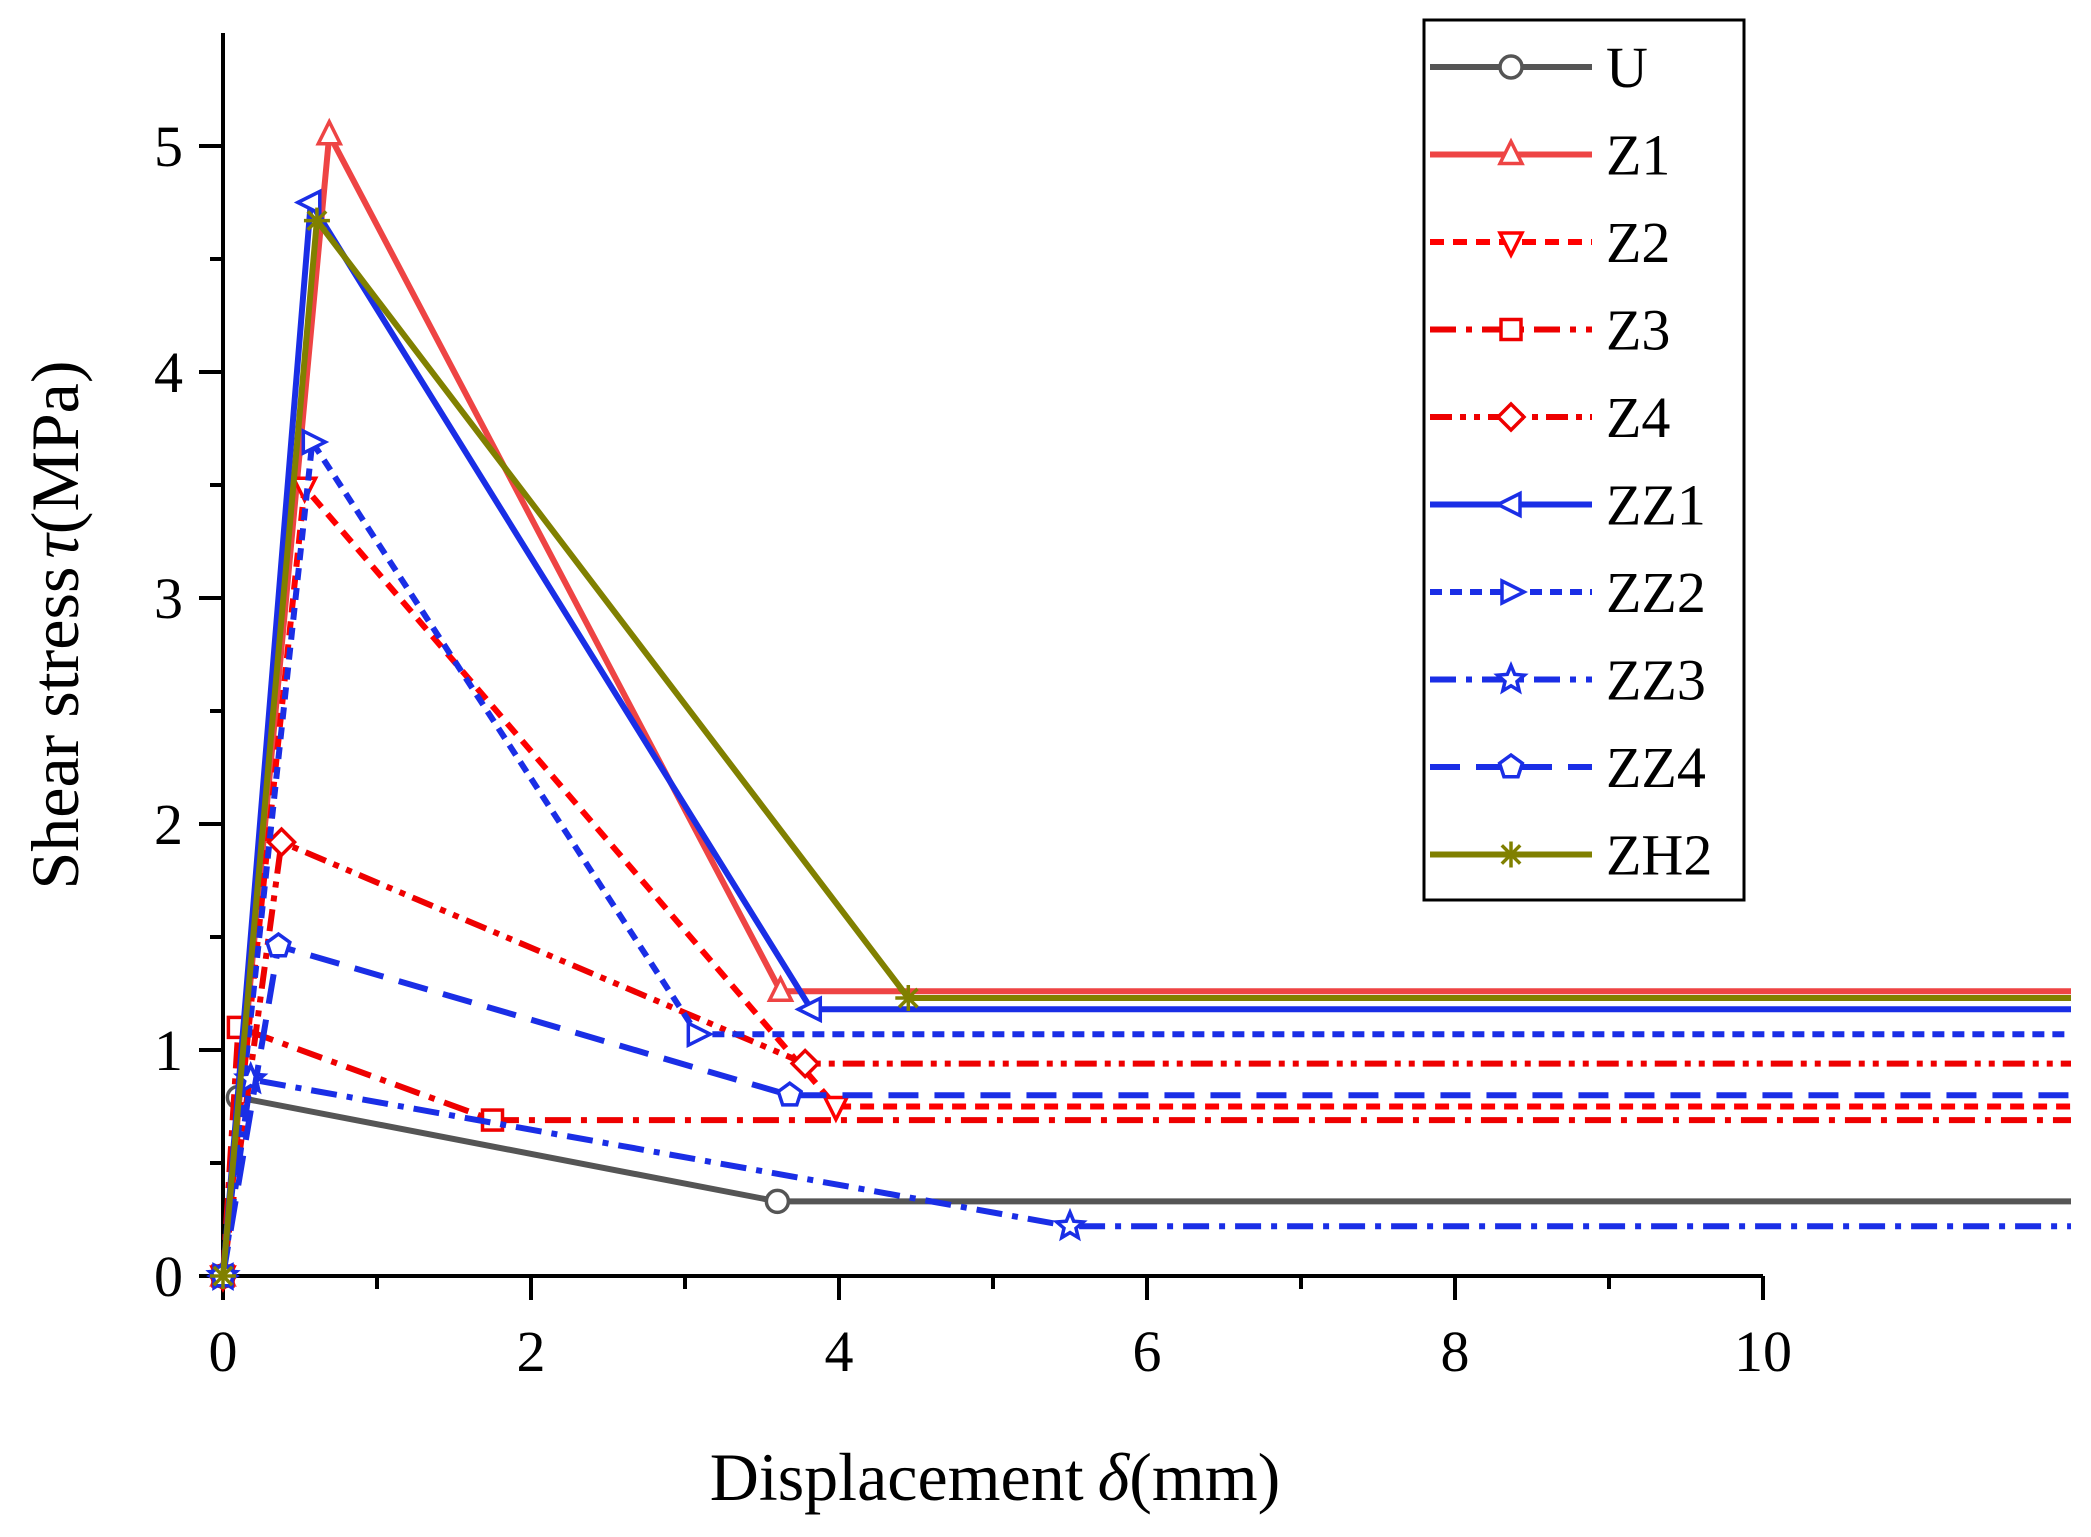 This screenshot has width=2091, height=1537. What do you see at coordinates (168, 1050) in the screenshot?
I see `y-tick-label: 1` at bounding box center [168, 1050].